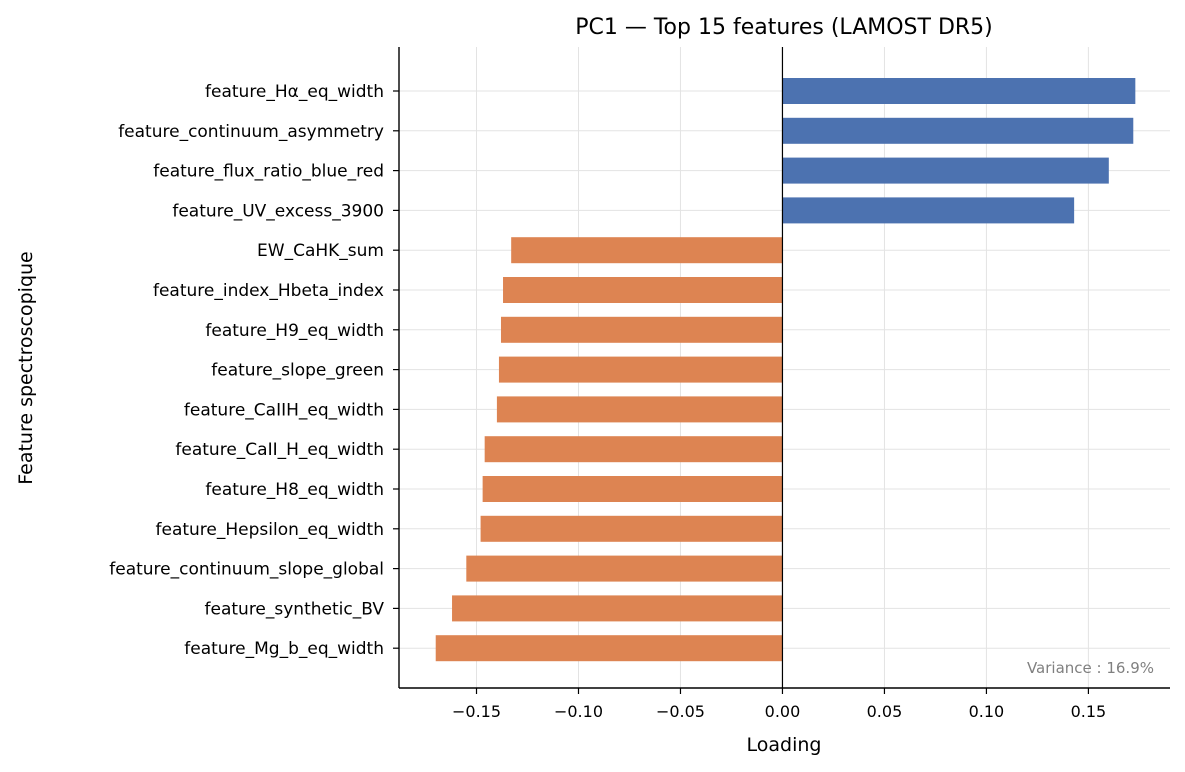 This screenshot has width=1185, height=772. I want to click on y-tick-label: feature_continuum_asymmetry, so click(251, 132).